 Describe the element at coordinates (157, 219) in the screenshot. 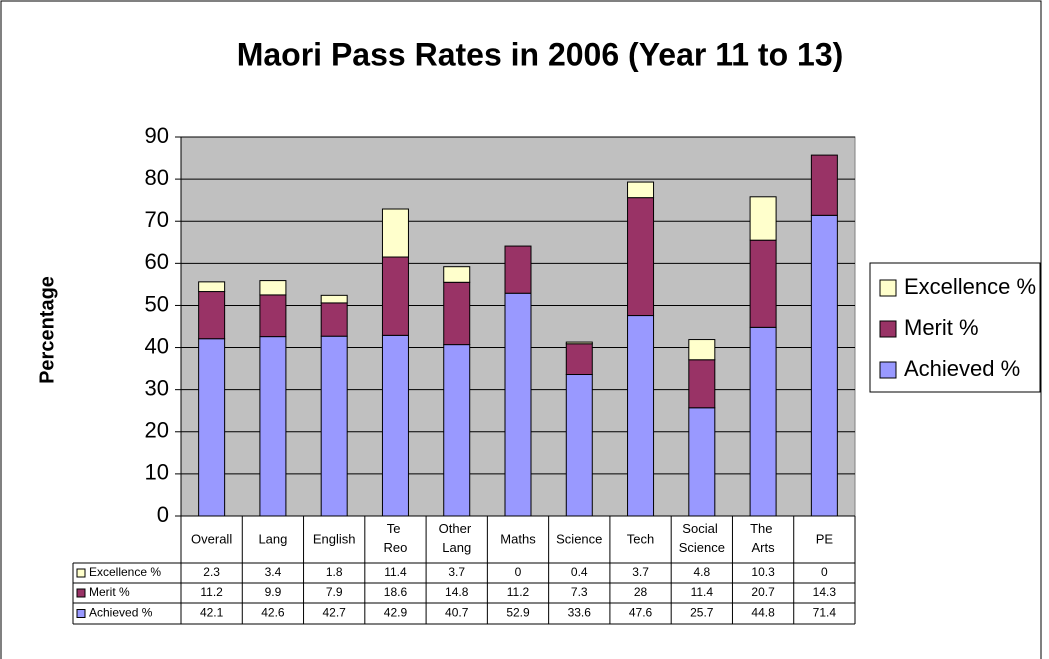

I see `y-tick-label: 70` at that location.